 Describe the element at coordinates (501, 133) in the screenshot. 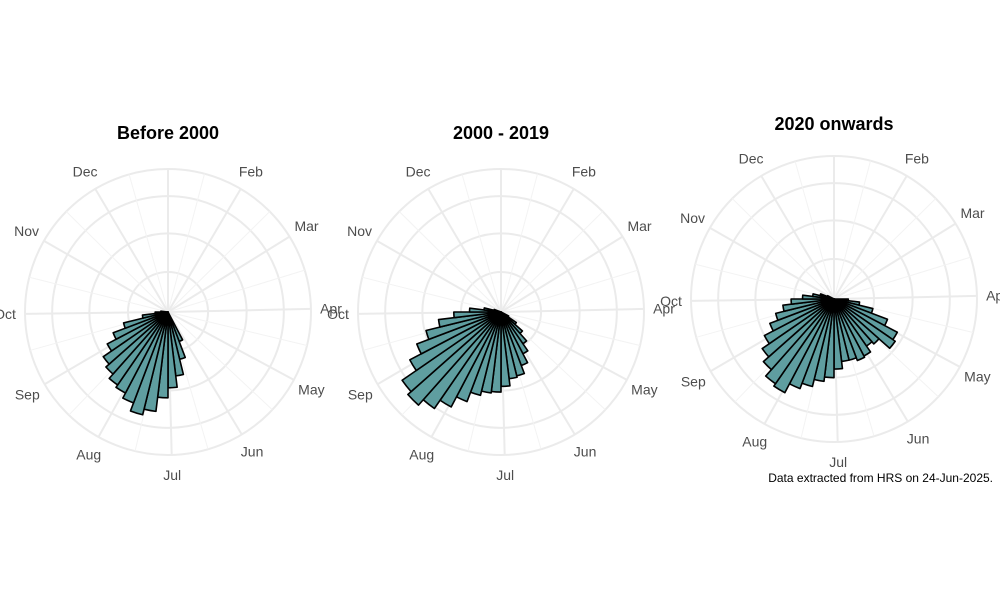

I see `panel-title: 2000 - 2019` at that location.